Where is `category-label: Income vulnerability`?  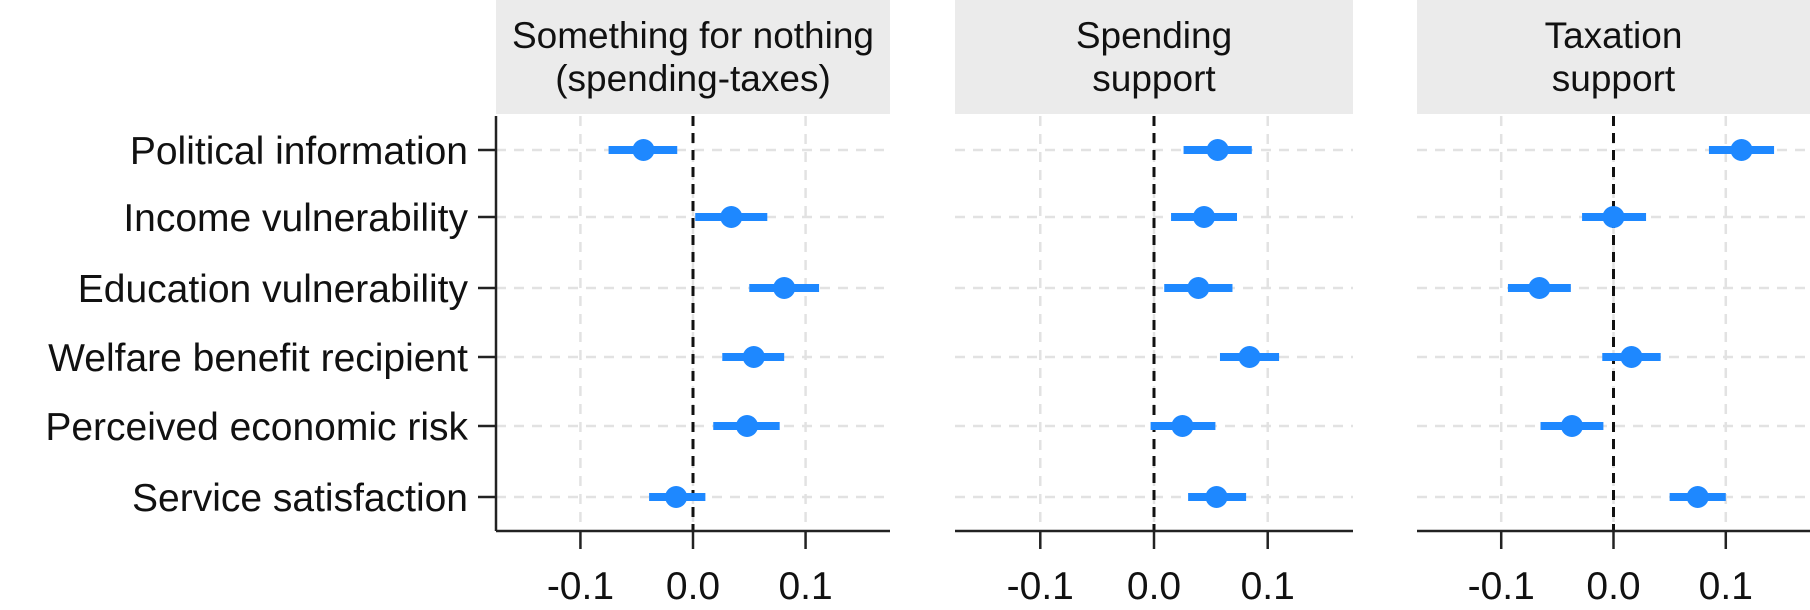 category-label: Income vulnerability is located at coordinates (295, 218).